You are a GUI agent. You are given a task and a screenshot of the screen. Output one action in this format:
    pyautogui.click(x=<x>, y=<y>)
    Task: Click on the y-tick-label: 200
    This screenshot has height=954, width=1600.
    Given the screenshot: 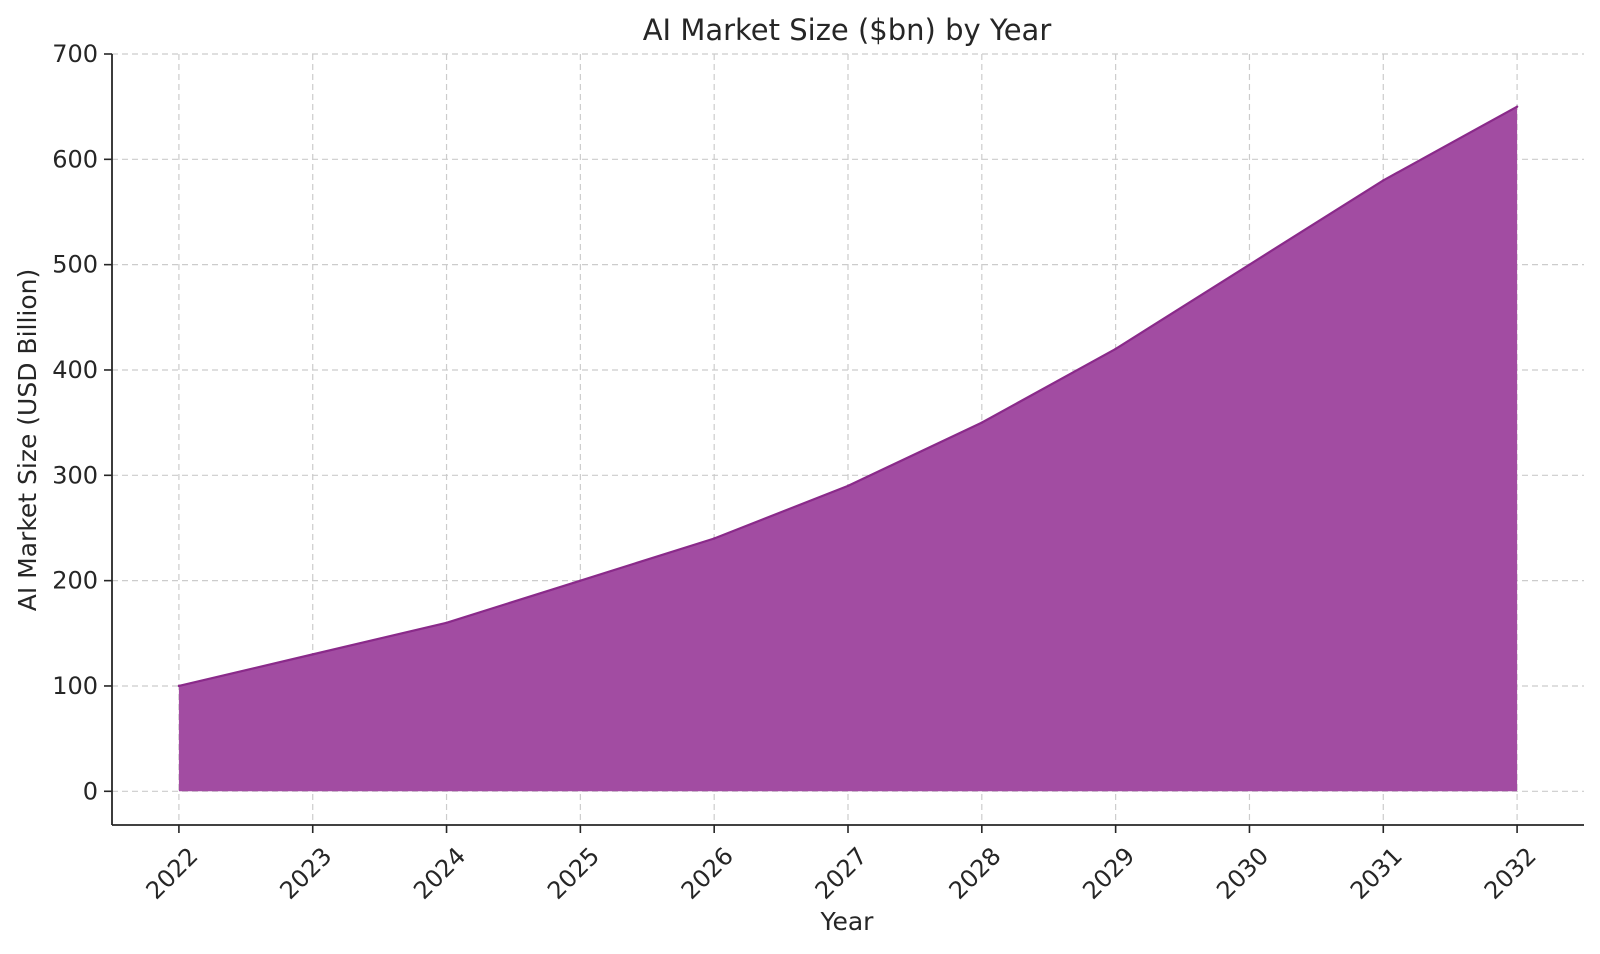 What is the action you would take?
    pyautogui.click(x=75, y=581)
    